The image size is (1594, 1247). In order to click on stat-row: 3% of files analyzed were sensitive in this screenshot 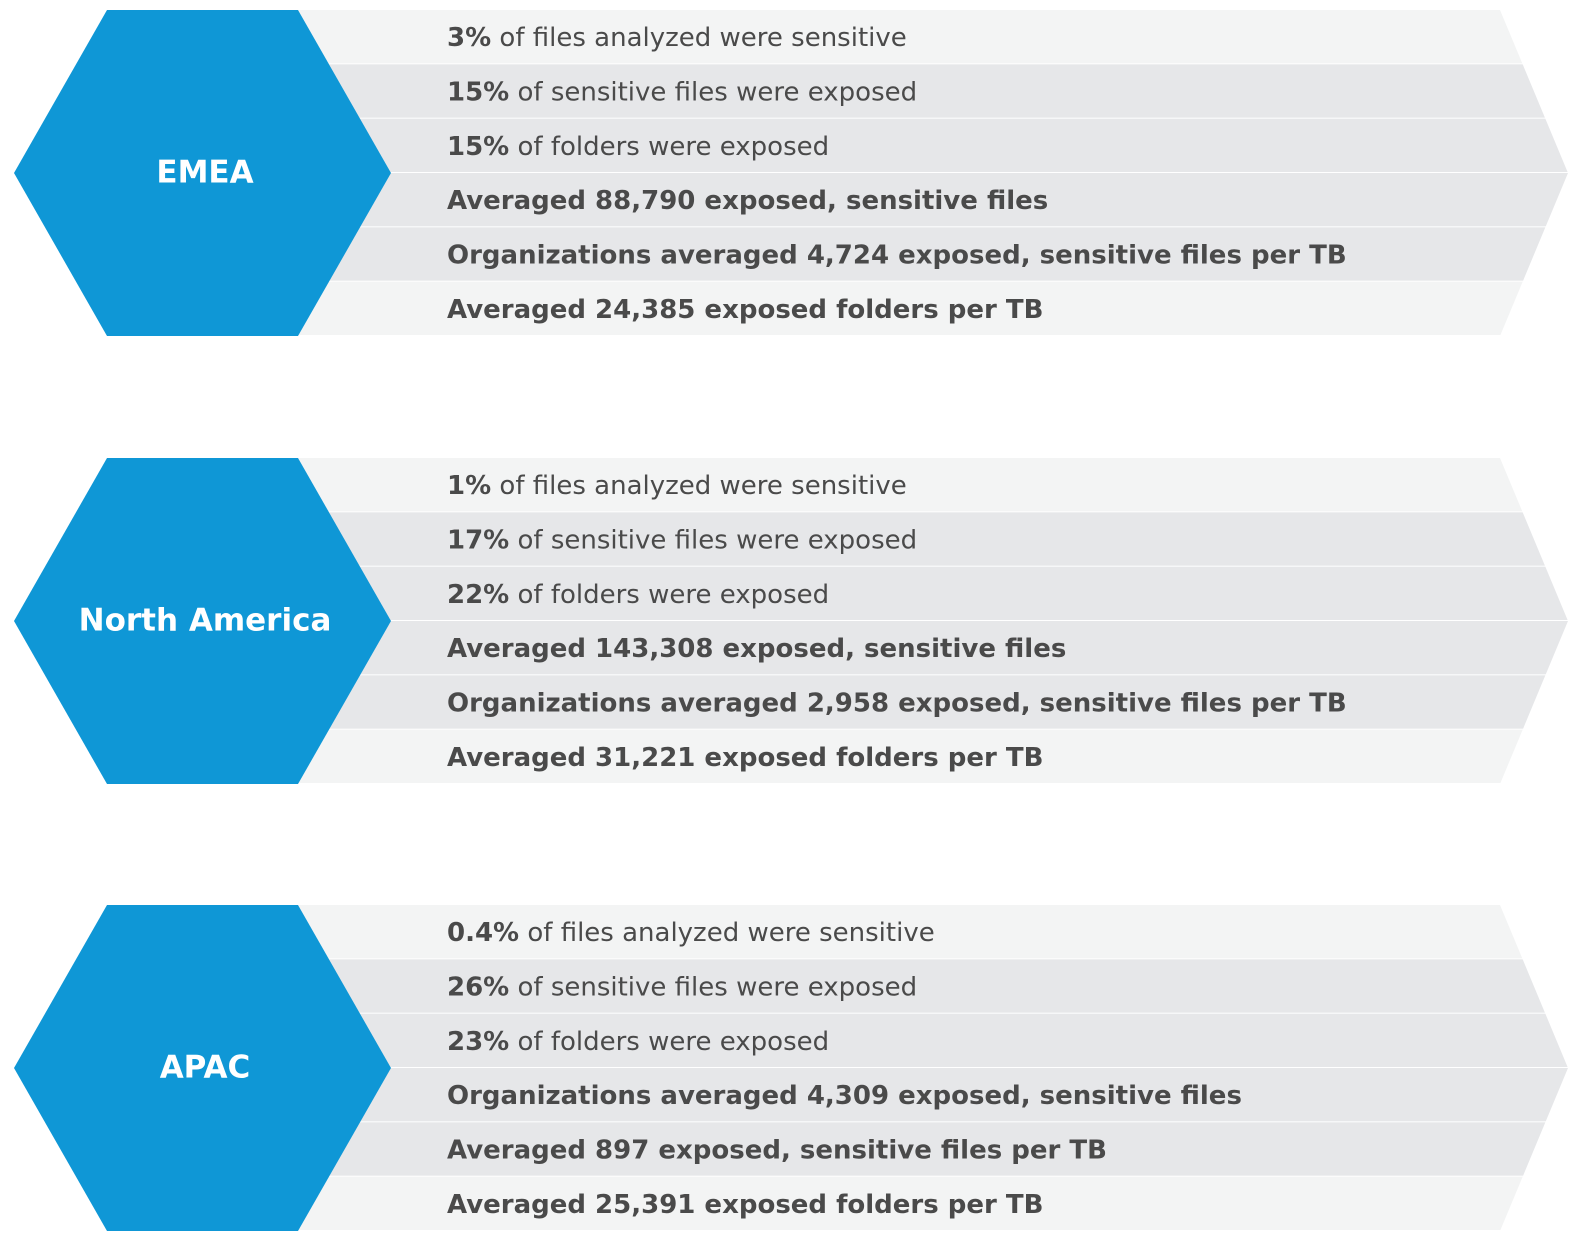, I will do `click(677, 38)`.